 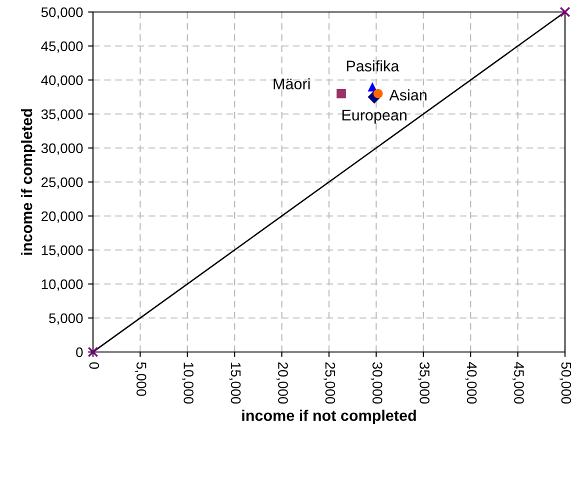 I want to click on y-tick-label: 25,000, so click(x=62, y=183).